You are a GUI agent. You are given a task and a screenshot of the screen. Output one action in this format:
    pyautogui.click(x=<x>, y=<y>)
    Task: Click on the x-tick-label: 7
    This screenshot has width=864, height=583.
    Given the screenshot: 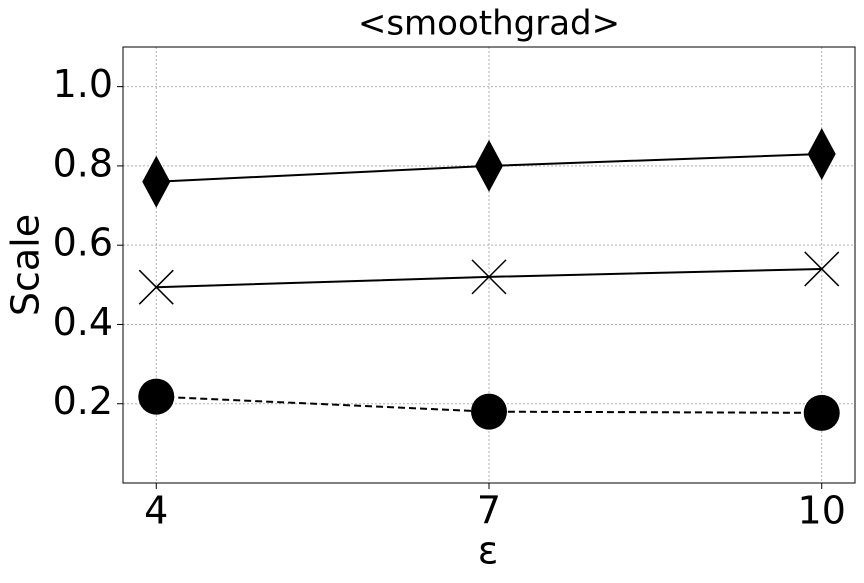 What is the action you would take?
    pyautogui.click(x=489, y=511)
    